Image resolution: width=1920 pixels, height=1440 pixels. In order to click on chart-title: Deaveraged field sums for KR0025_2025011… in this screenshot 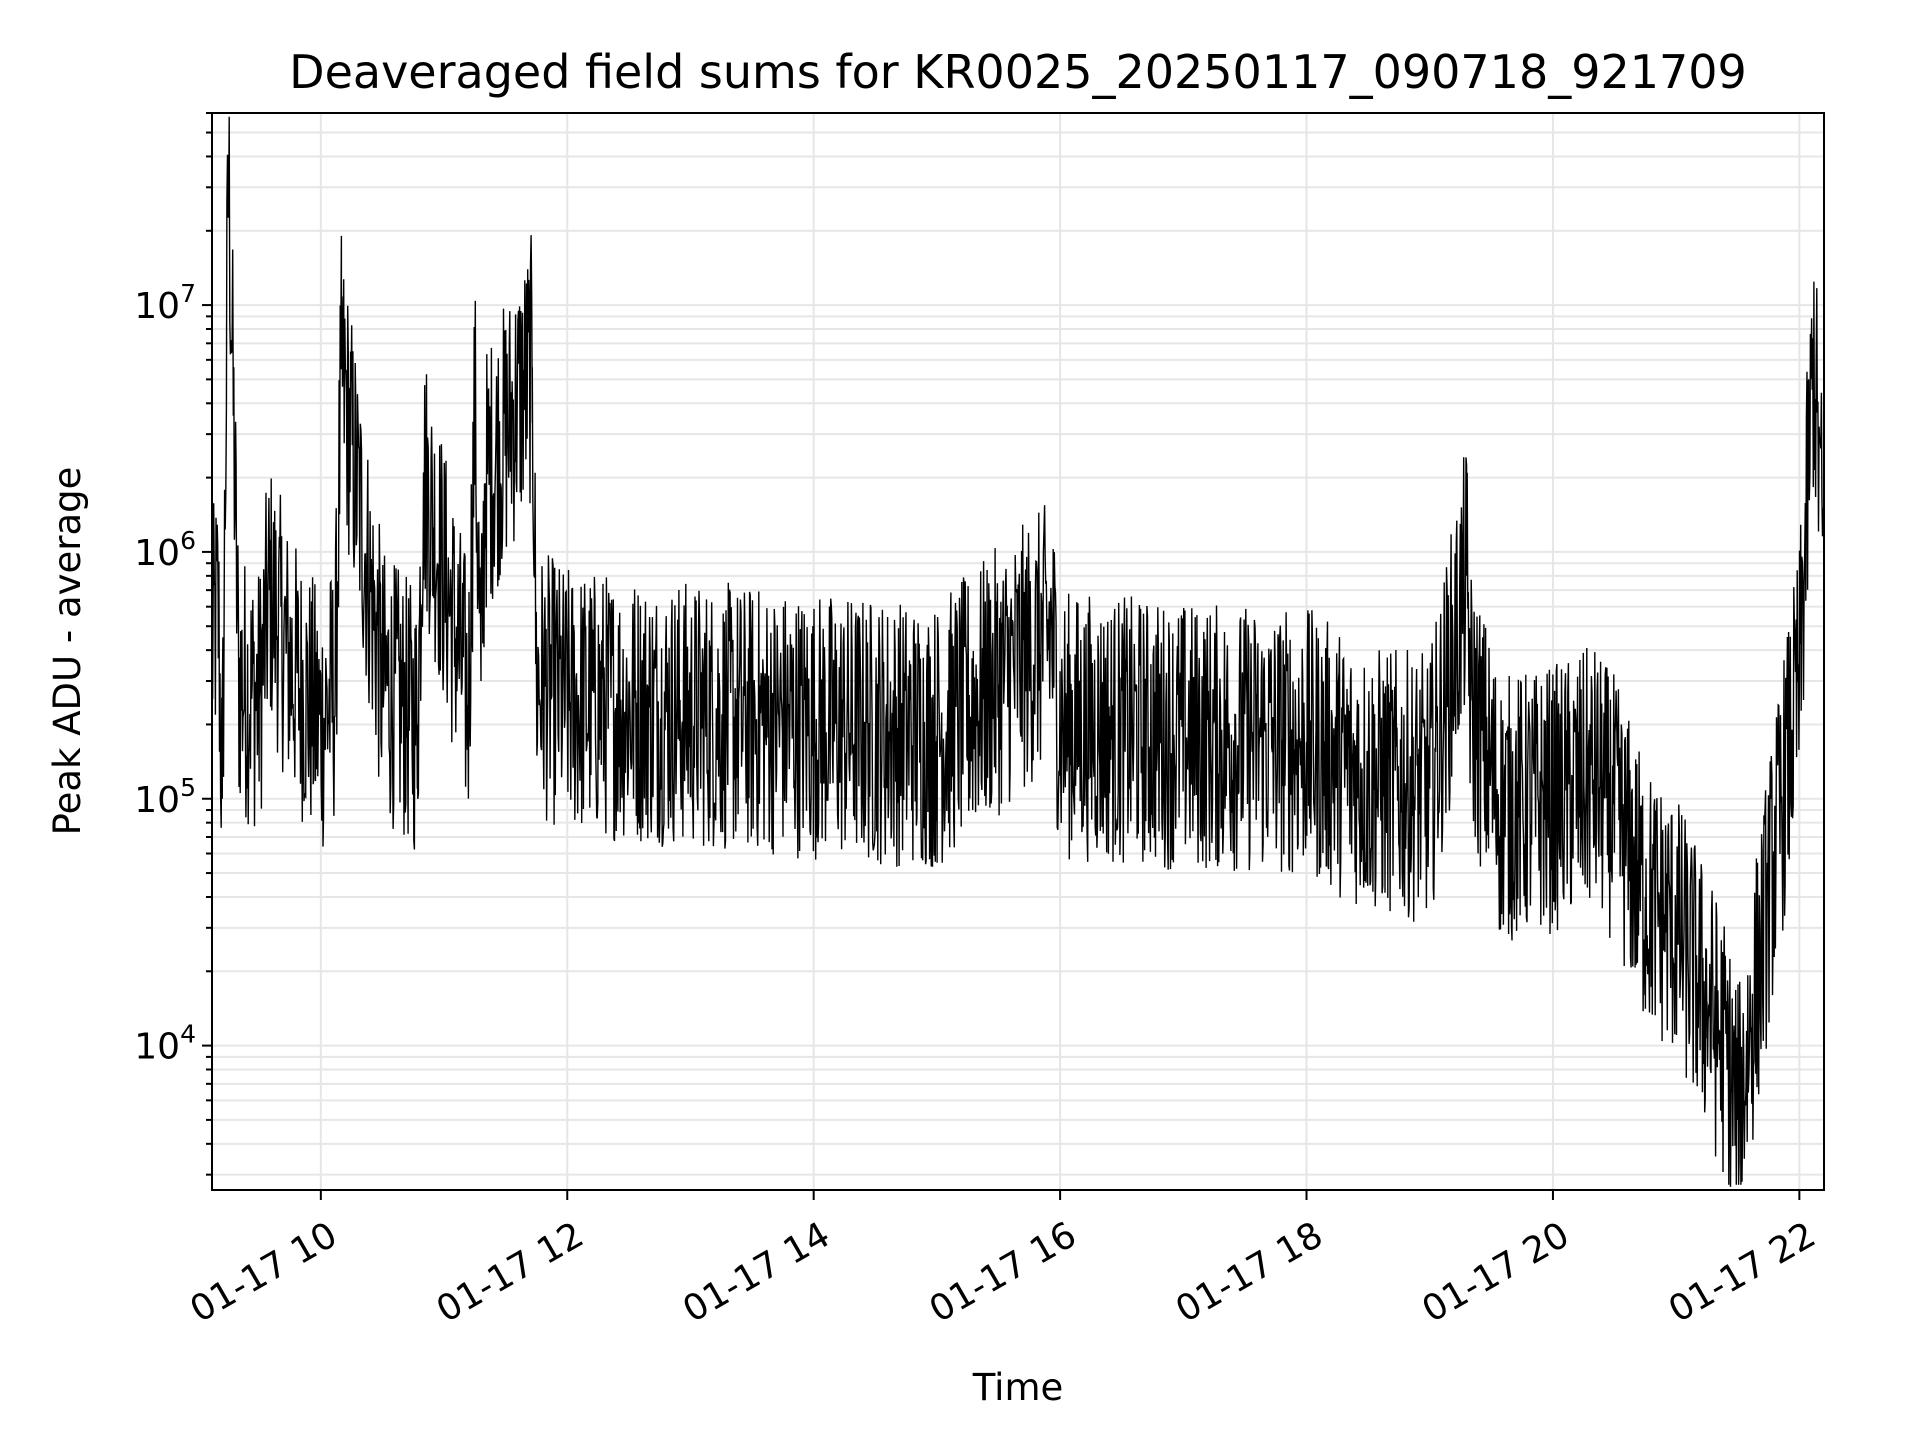, I will do `click(1018, 72)`.